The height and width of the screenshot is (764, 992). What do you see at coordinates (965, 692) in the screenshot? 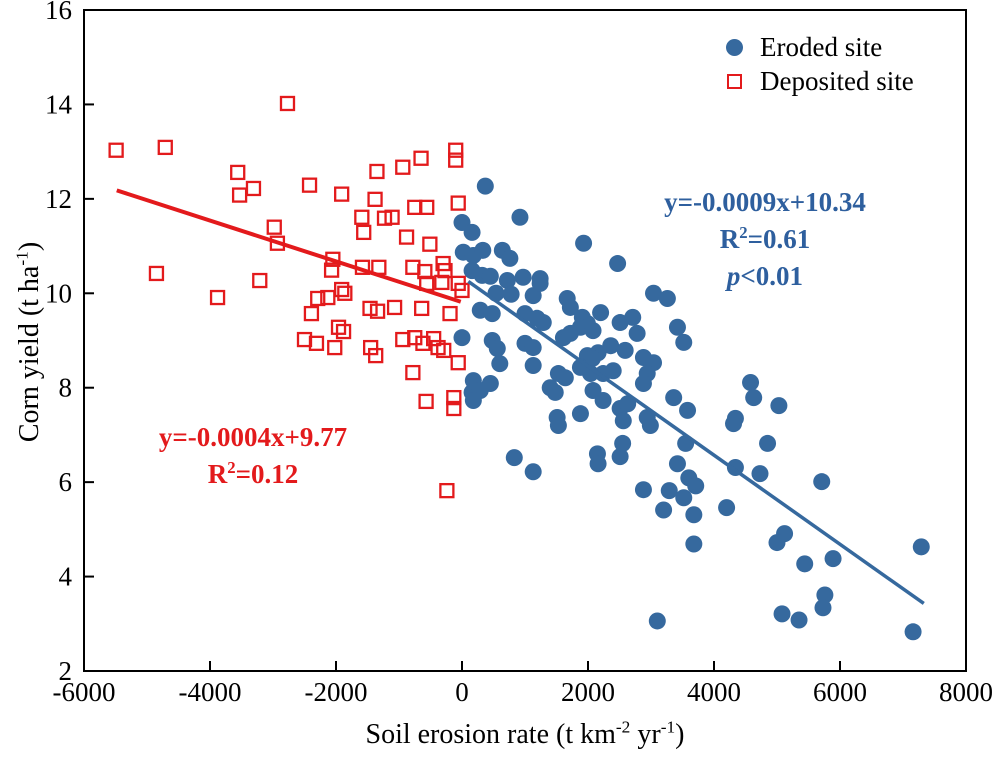
I see `x-tick-label: 8000` at bounding box center [965, 692].